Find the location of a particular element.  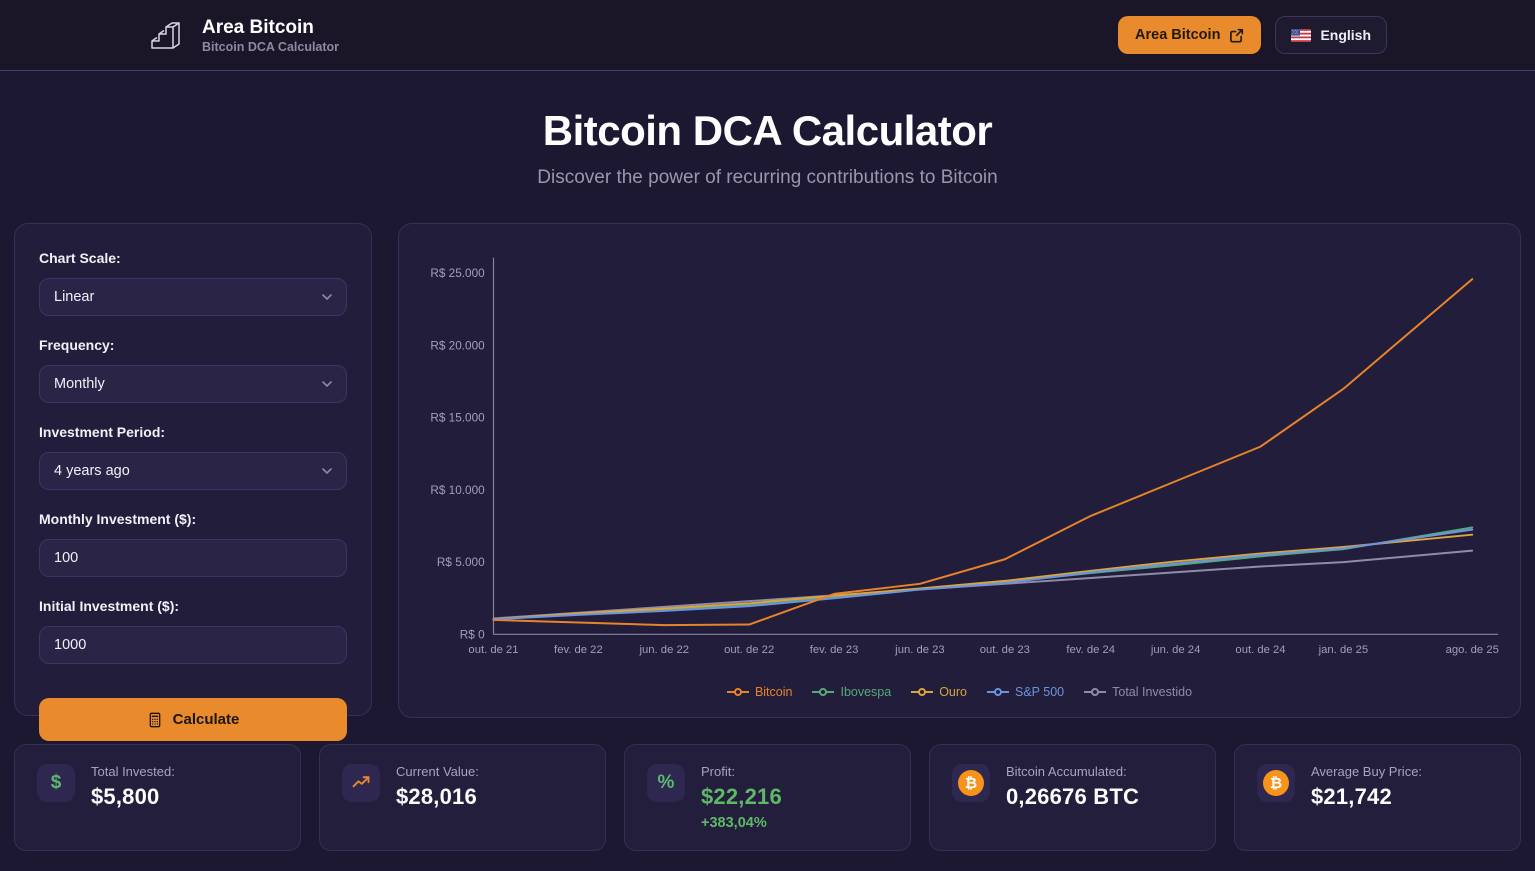

monthly-investment-label: Monthly Investment ($): is located at coordinates (118, 519).